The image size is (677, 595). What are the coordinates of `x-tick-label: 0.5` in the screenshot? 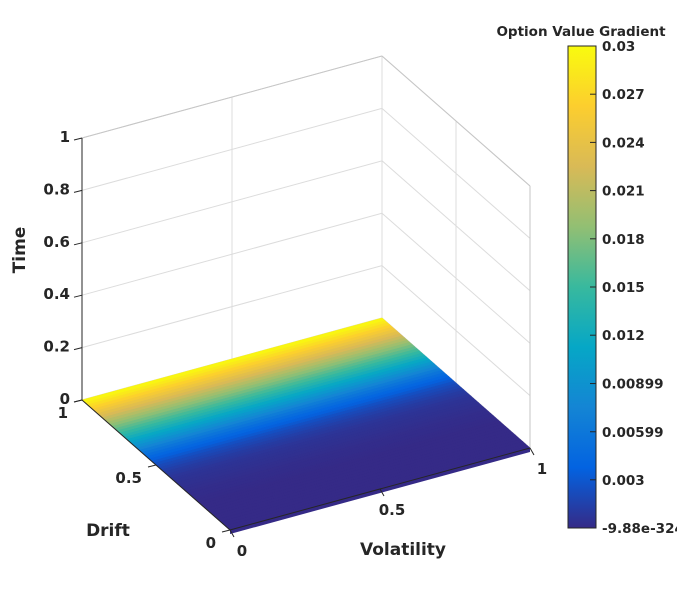 It's located at (392, 510).